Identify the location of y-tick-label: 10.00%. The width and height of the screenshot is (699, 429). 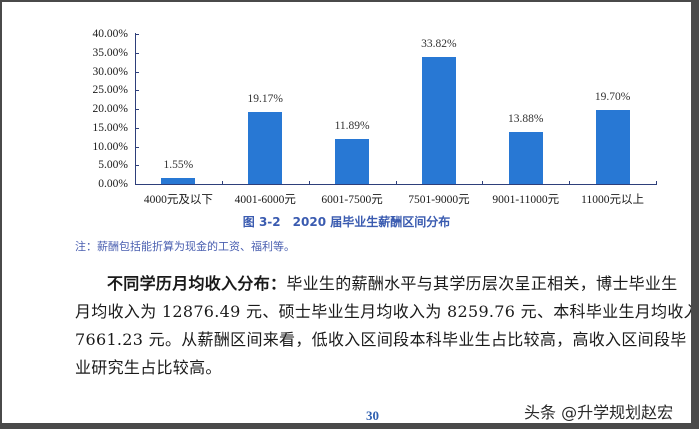
(110, 146).